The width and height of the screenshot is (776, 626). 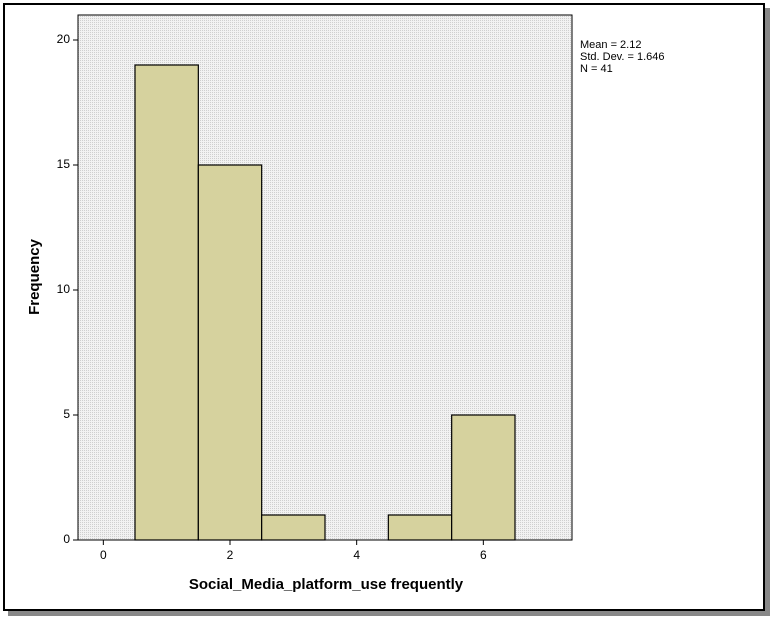 What do you see at coordinates (66, 414) in the screenshot?
I see `y-tick-label: 5` at bounding box center [66, 414].